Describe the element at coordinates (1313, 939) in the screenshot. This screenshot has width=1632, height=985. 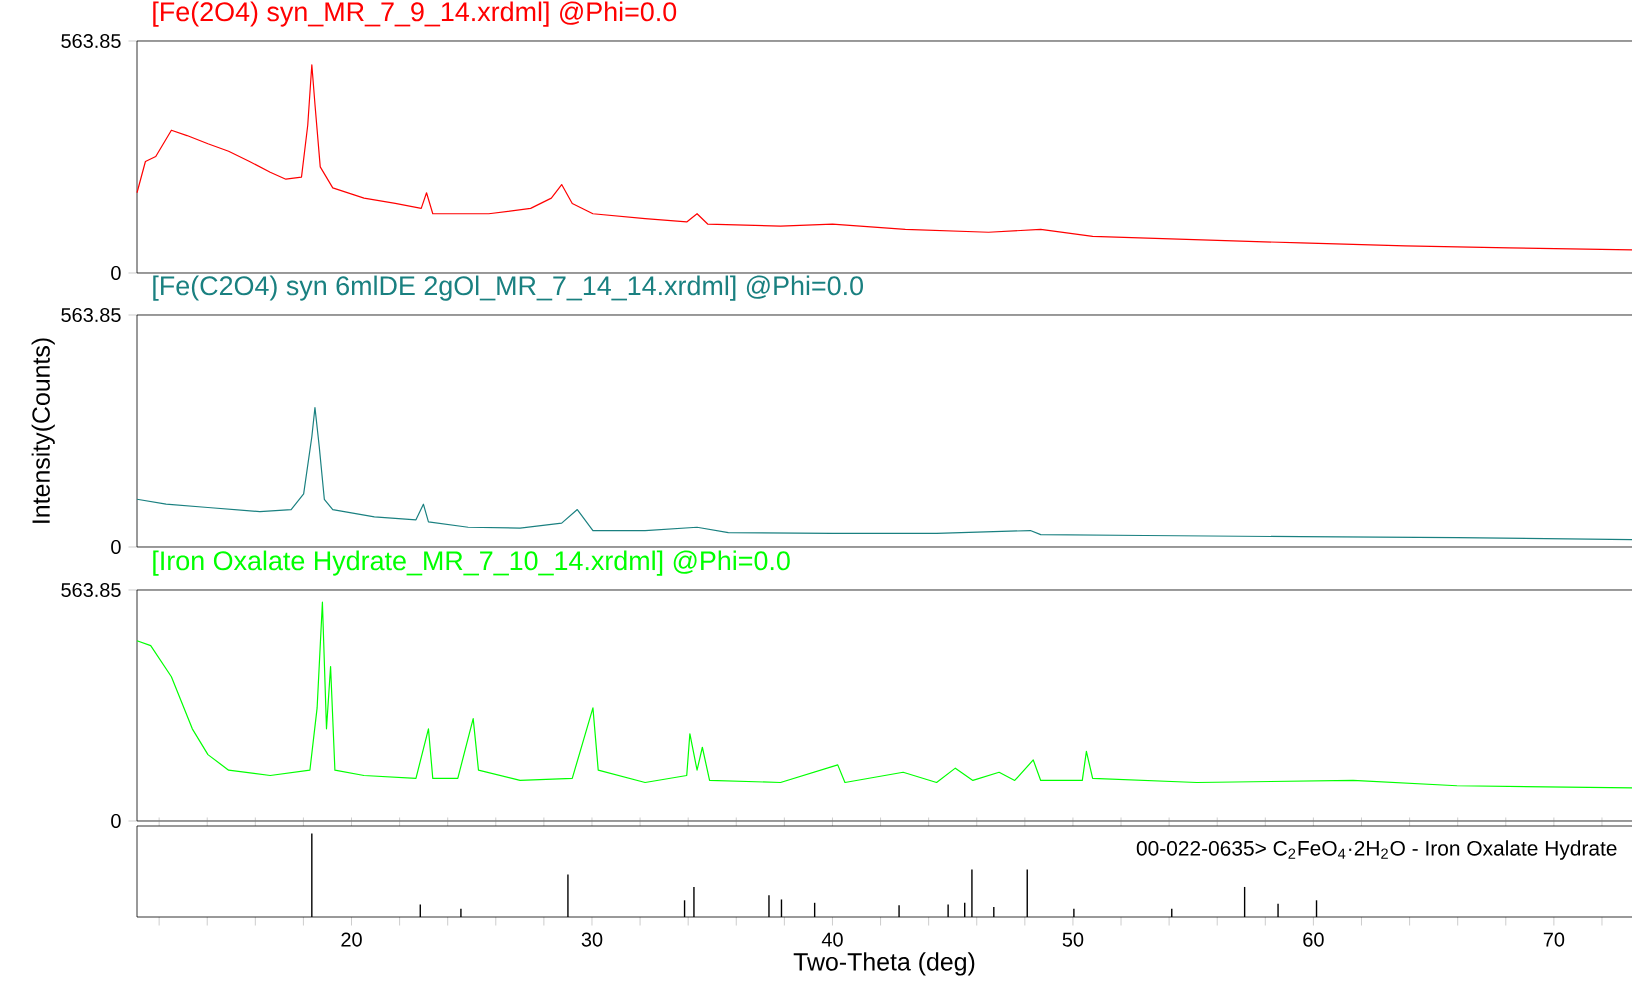
I see `x-tick-label: 60` at that location.